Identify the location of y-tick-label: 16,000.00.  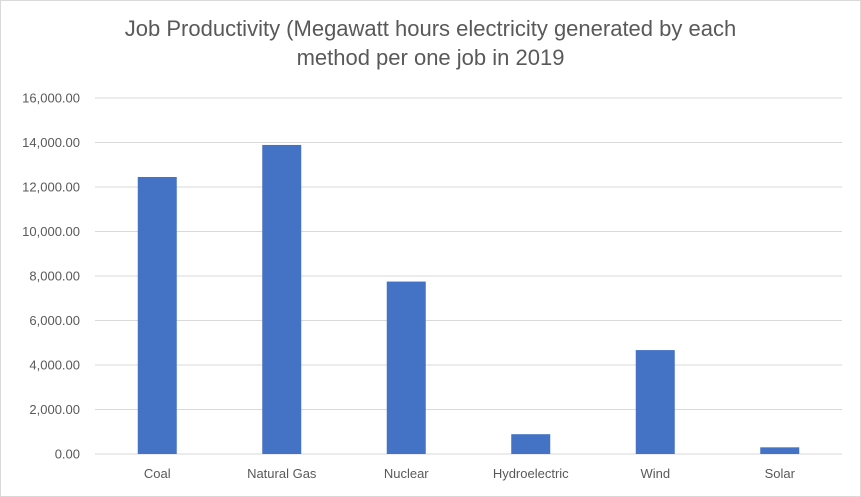
(51, 98).